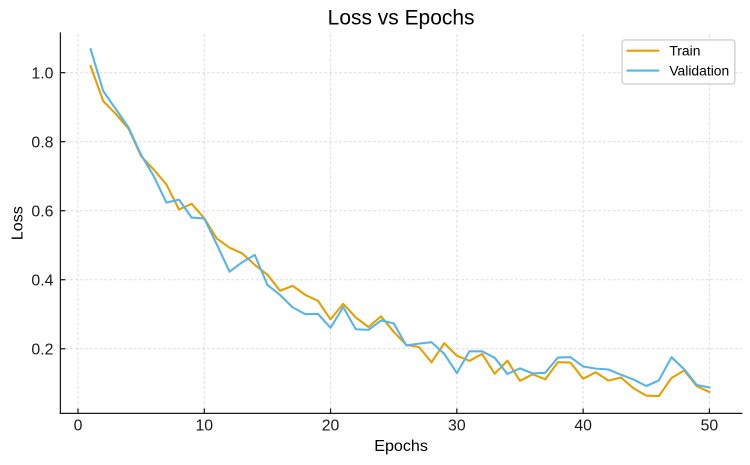  I want to click on svg-text: 0.2, so click(42, 349).